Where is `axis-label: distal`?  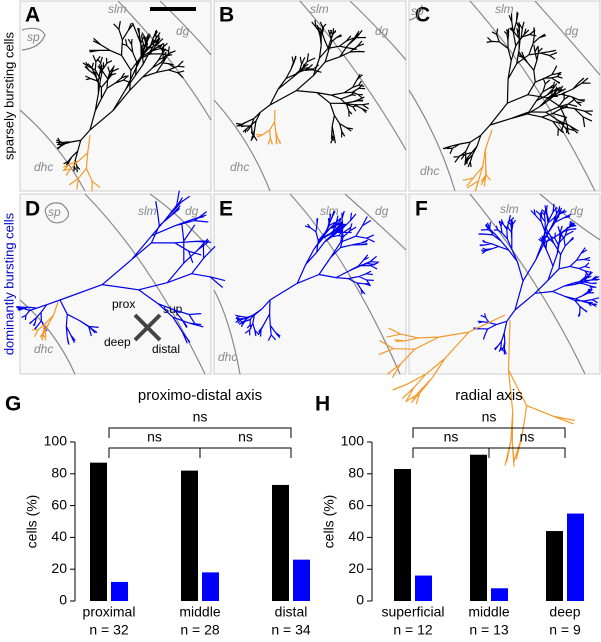 axis-label: distal is located at coordinates (166, 349).